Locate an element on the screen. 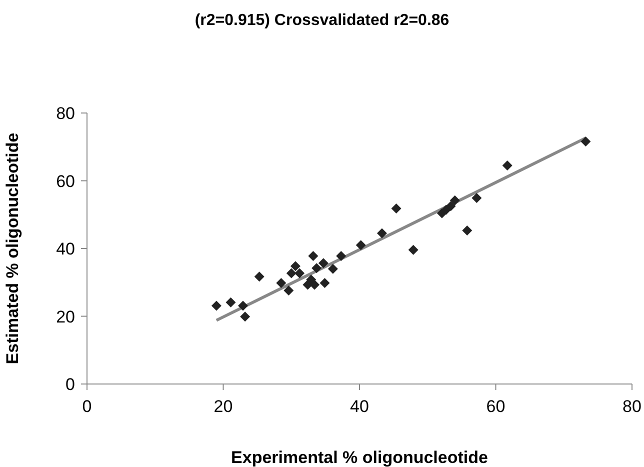  x-tick-label: 60 is located at coordinates (496, 406).